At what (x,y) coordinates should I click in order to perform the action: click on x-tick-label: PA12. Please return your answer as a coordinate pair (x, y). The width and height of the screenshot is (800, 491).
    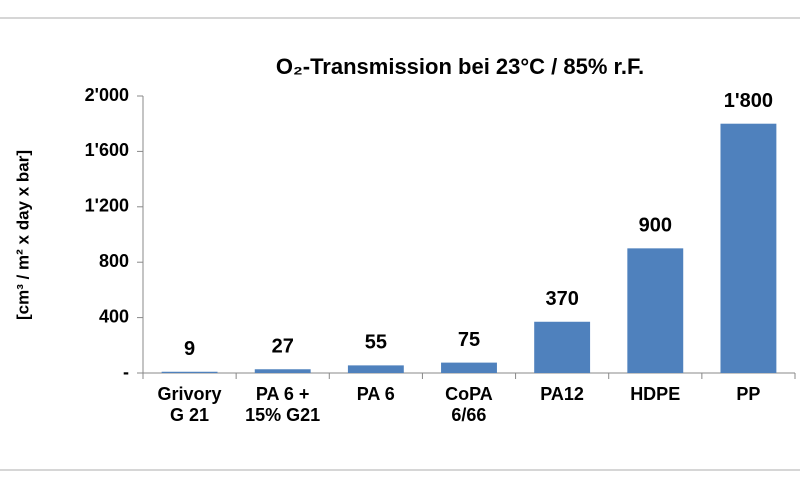
    Looking at the image, I should click on (562, 394).